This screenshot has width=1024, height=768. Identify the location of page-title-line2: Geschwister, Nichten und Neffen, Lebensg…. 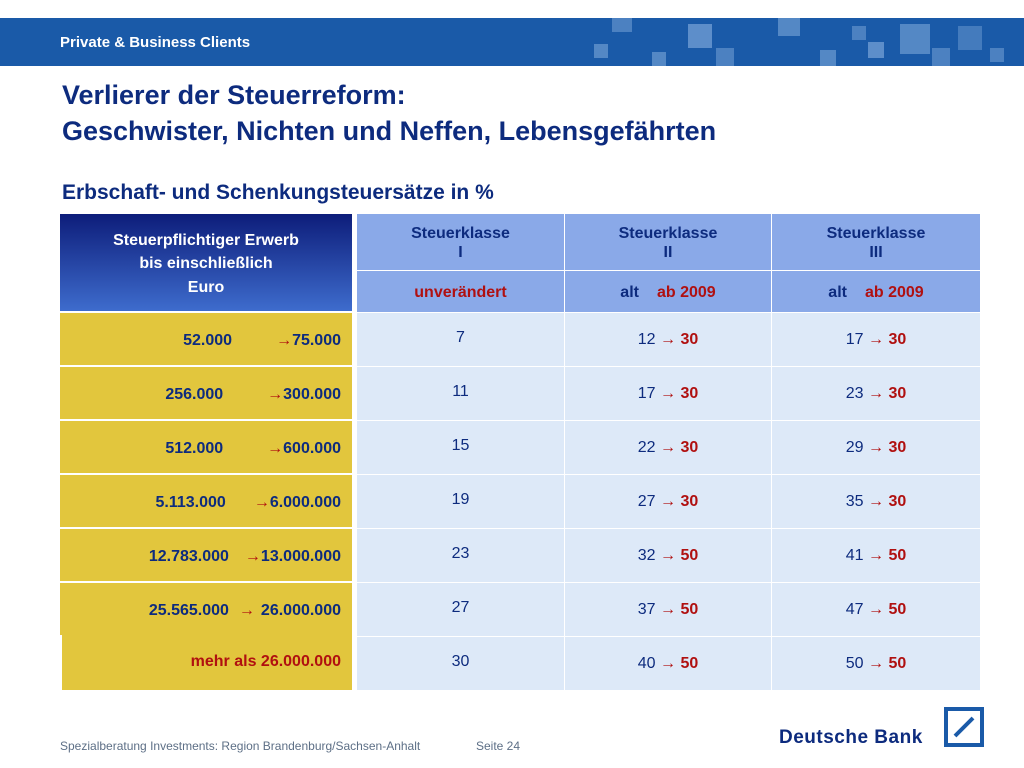
(389, 131).